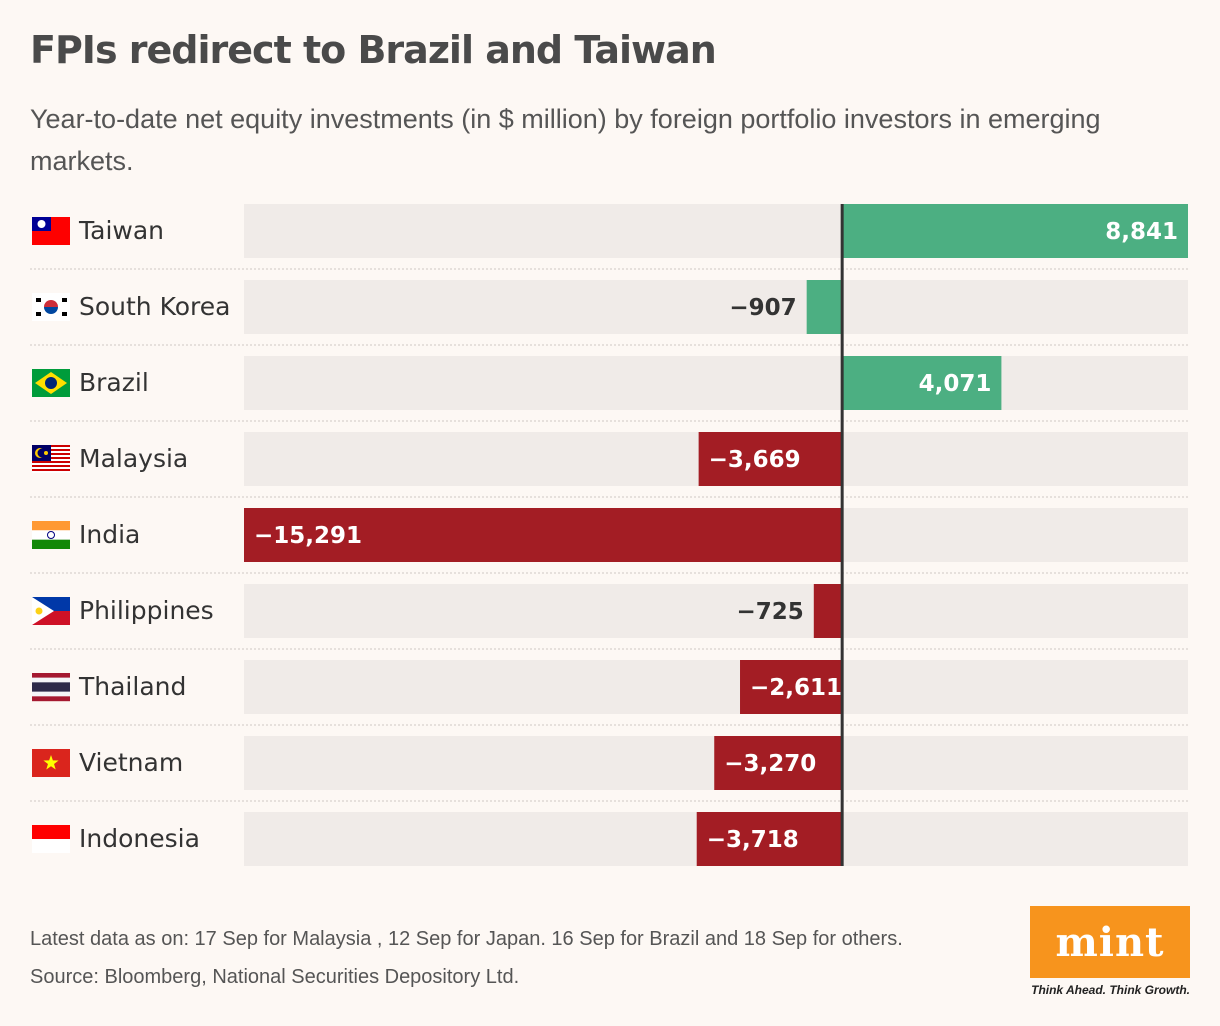 The width and height of the screenshot is (1220, 1026). I want to click on category-label: Thailand, so click(132, 686).